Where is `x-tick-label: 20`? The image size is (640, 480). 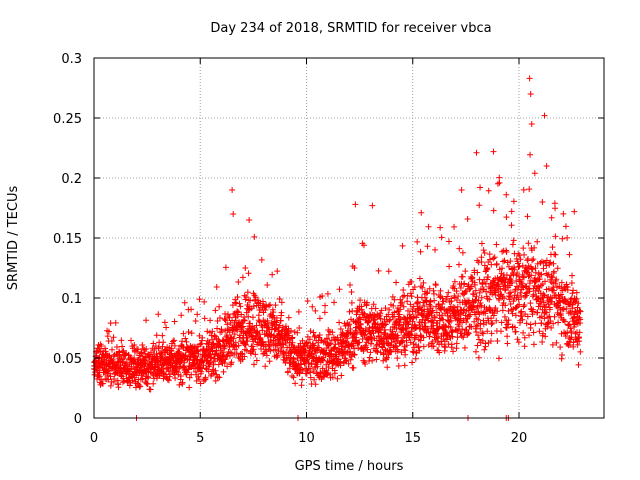
x-tick-label: 20 is located at coordinates (519, 438).